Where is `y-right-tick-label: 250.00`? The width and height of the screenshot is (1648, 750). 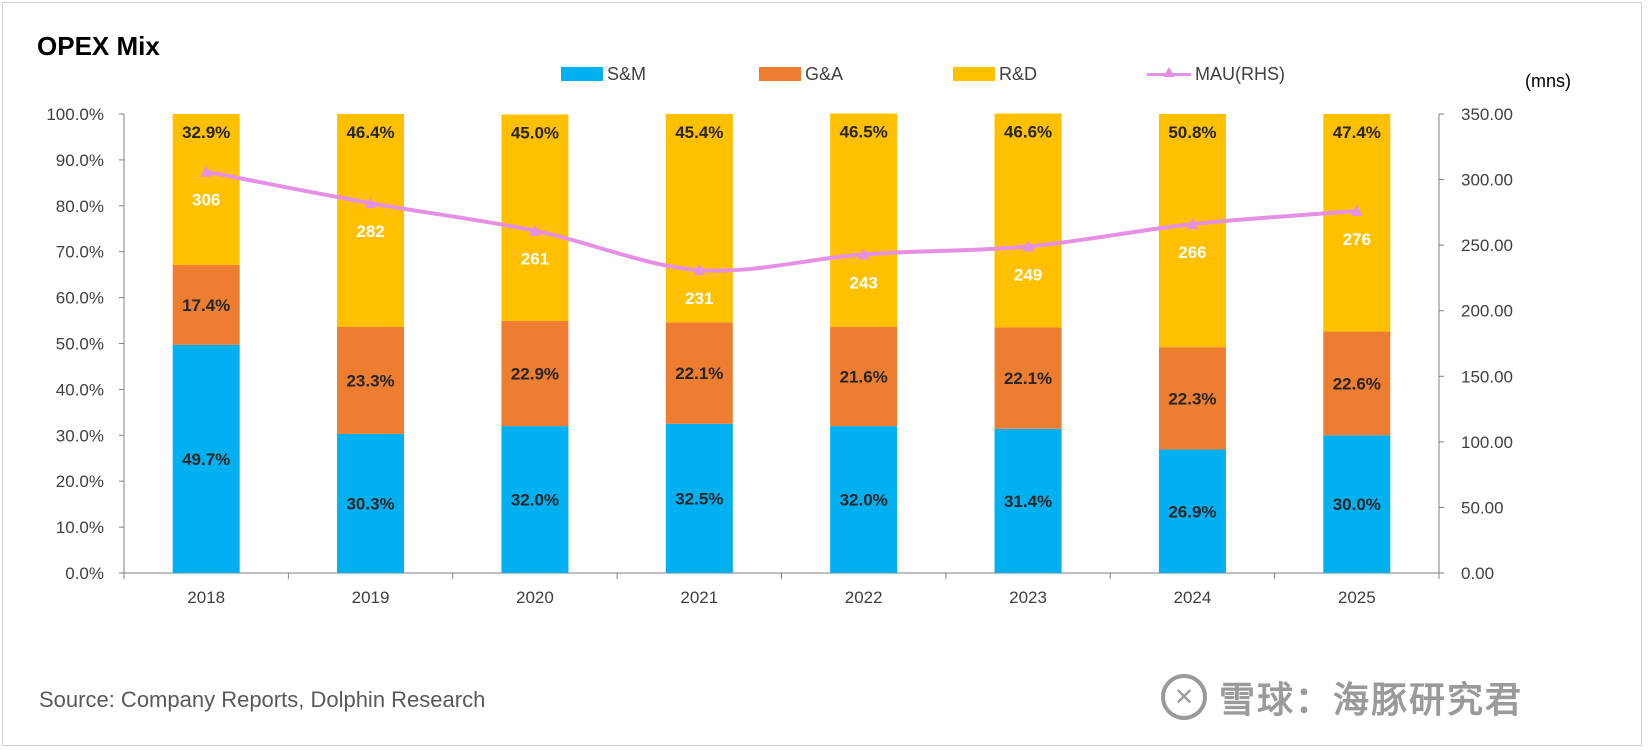 y-right-tick-label: 250.00 is located at coordinates (1487, 245).